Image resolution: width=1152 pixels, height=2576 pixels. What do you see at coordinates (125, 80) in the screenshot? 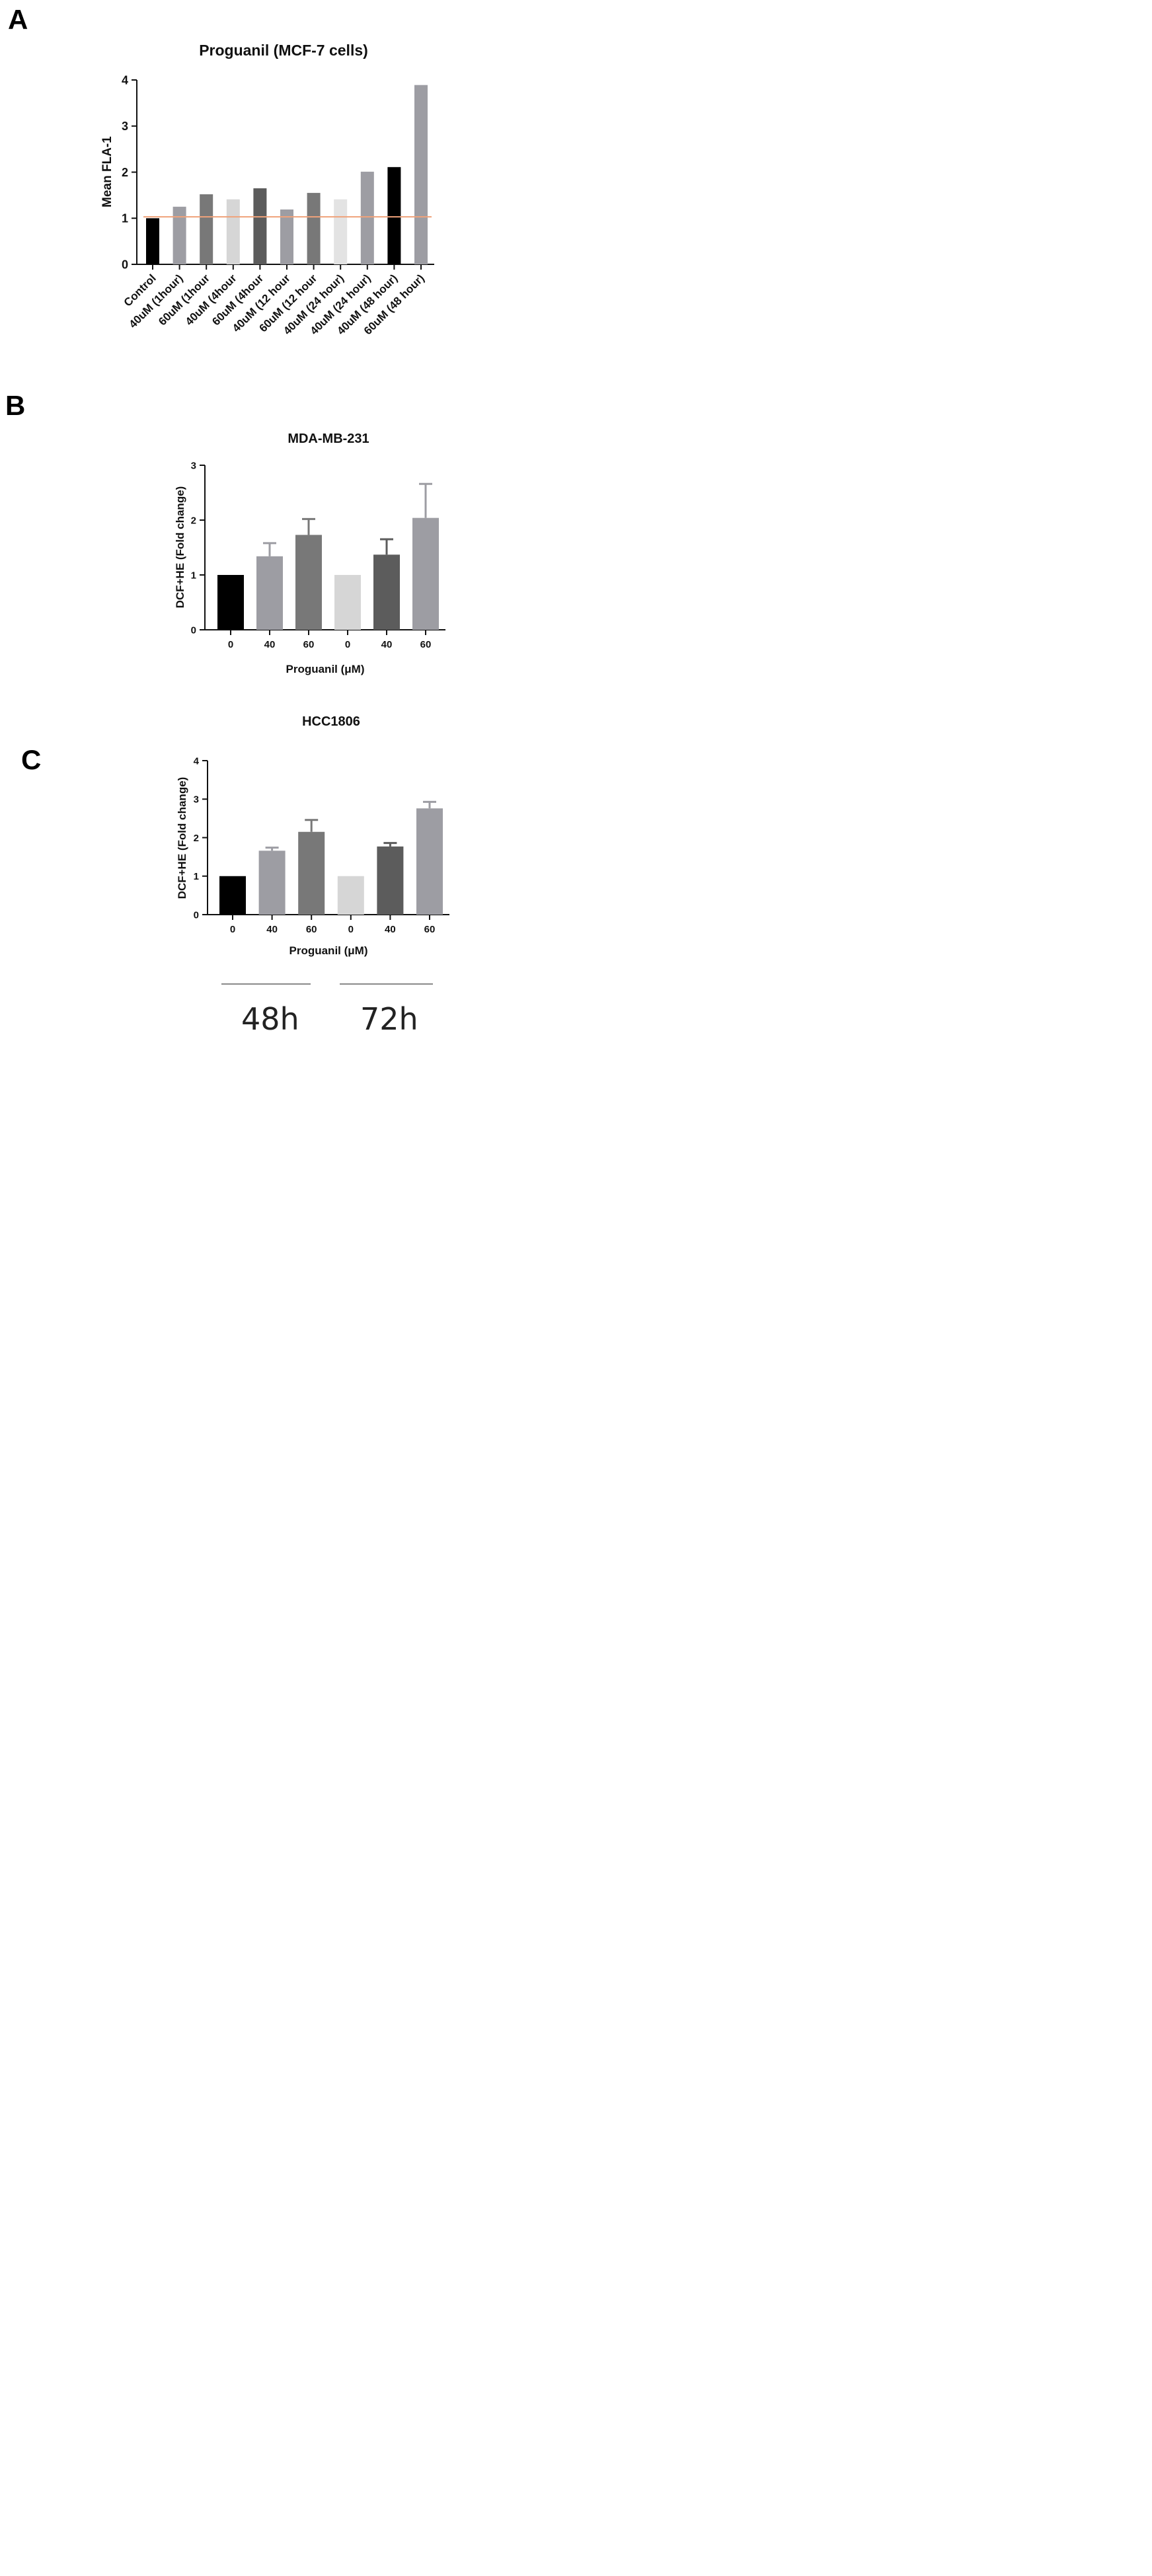
I see `chart-a-ytick-label: 4` at bounding box center [125, 80].